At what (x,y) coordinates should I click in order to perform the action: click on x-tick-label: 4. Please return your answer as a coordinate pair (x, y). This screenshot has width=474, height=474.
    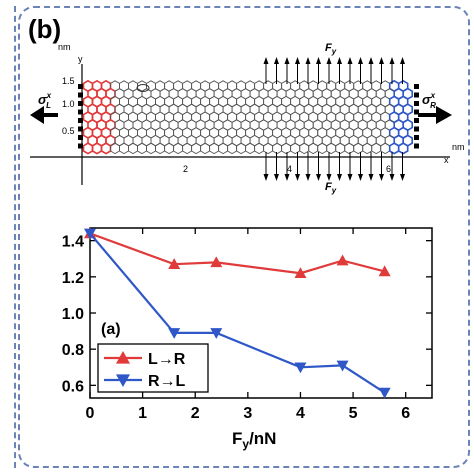
    Looking at the image, I should click on (300, 413).